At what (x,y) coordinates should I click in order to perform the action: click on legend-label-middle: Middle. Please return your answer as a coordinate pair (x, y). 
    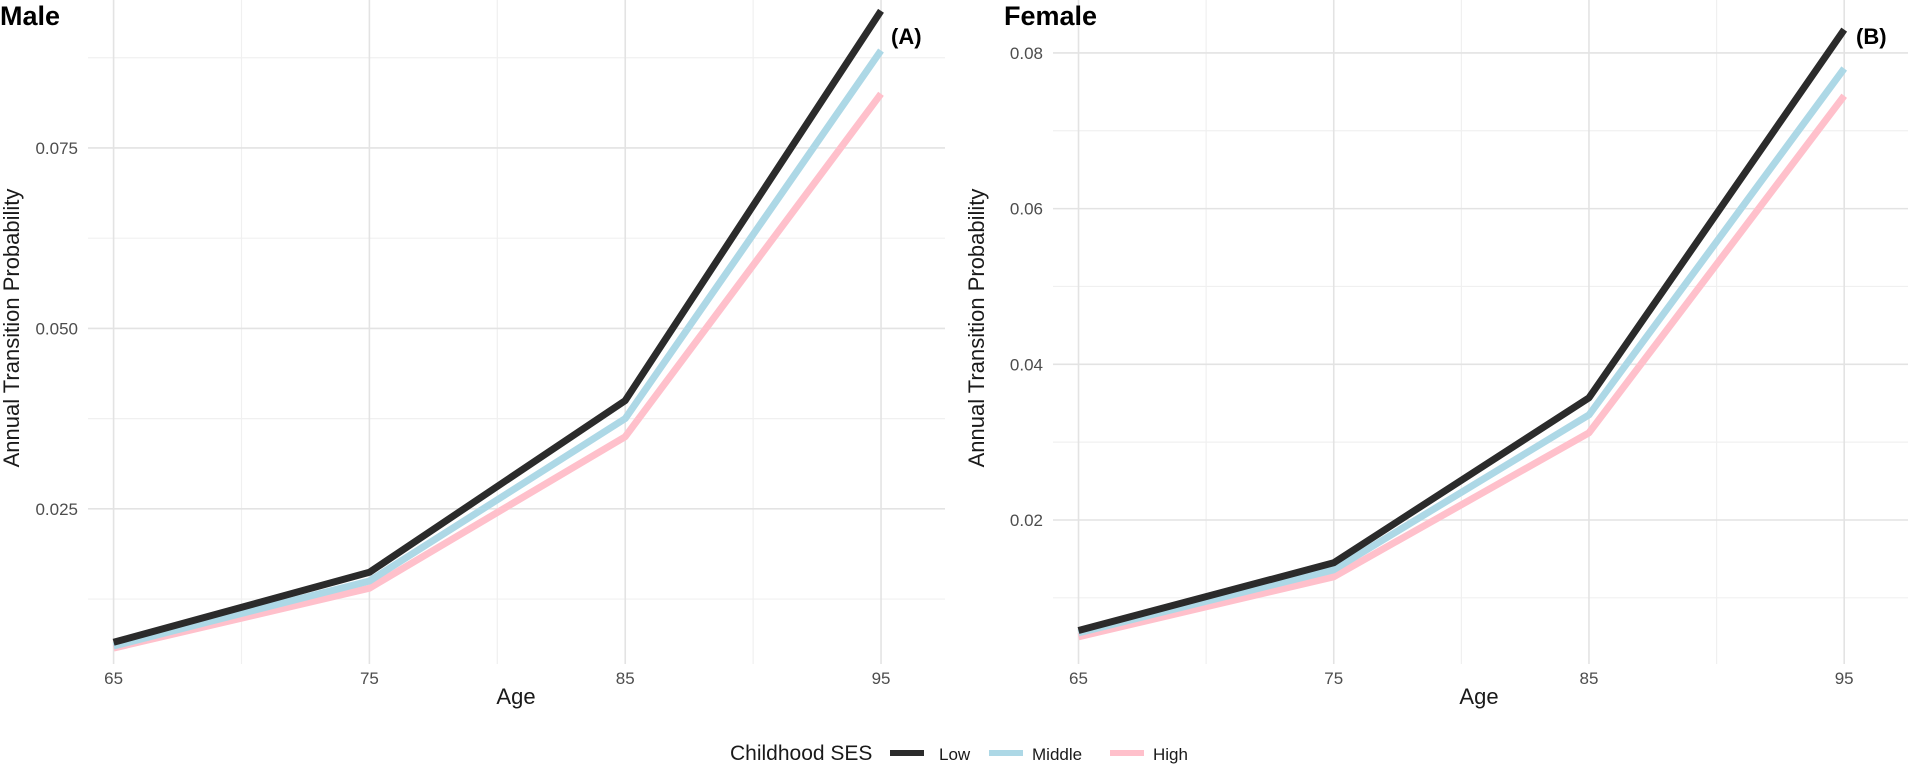
    Looking at the image, I should click on (1057, 754).